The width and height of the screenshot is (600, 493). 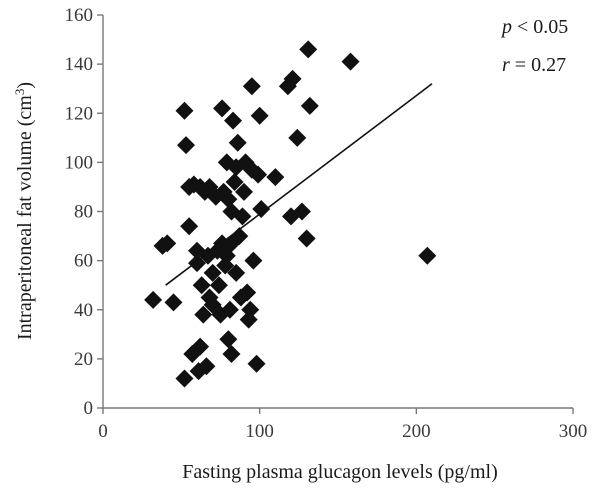 I want to click on x-tick-label: 0, so click(x=103, y=431).